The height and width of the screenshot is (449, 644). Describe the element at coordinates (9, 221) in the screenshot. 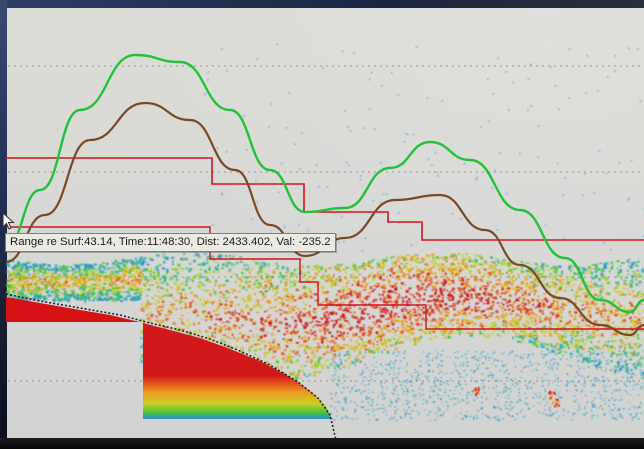

I see `mouse-pointer-icon` at that location.